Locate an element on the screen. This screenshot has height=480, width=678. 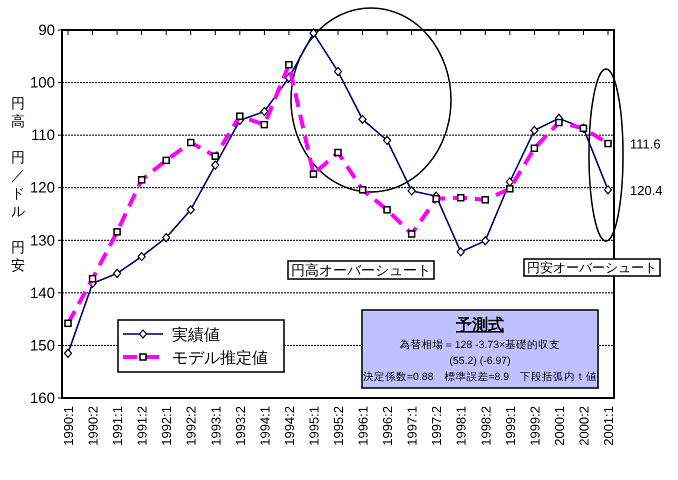
y-tick-label: 150 is located at coordinates (42, 345).